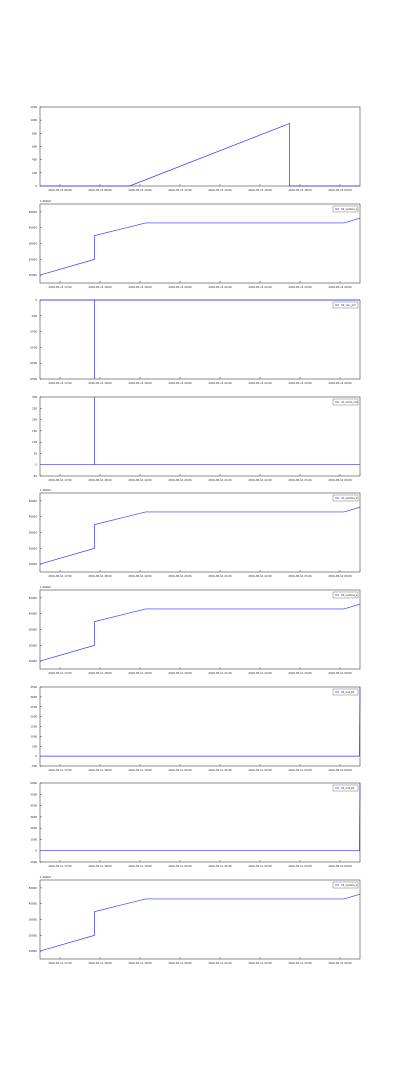  What do you see at coordinates (34, 746) in the screenshot?
I see `y-tick-label: 500` at bounding box center [34, 746].